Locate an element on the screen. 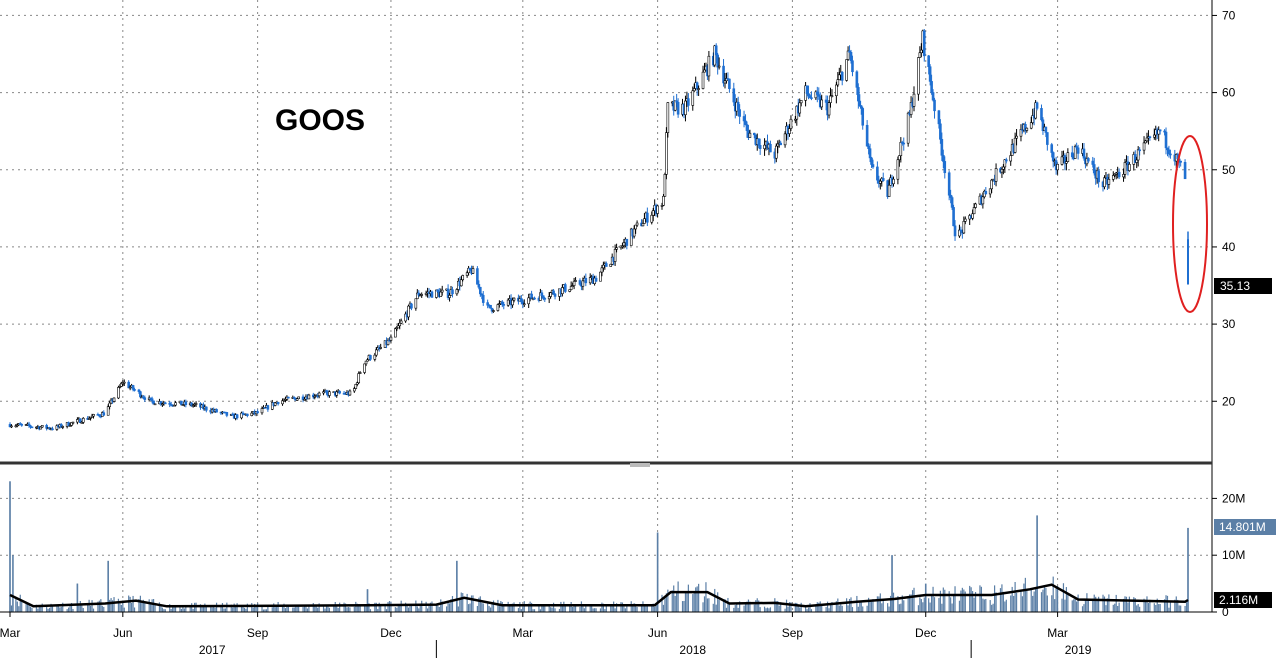 This screenshot has width=1280, height=662. panel-resize-handle is located at coordinates (640, 465).